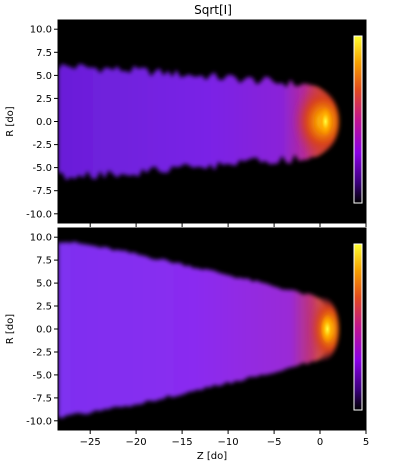 The image size is (415, 466). Describe the element at coordinates (90, 442) in the screenshot. I see `x-tick-label: −25` at that location.